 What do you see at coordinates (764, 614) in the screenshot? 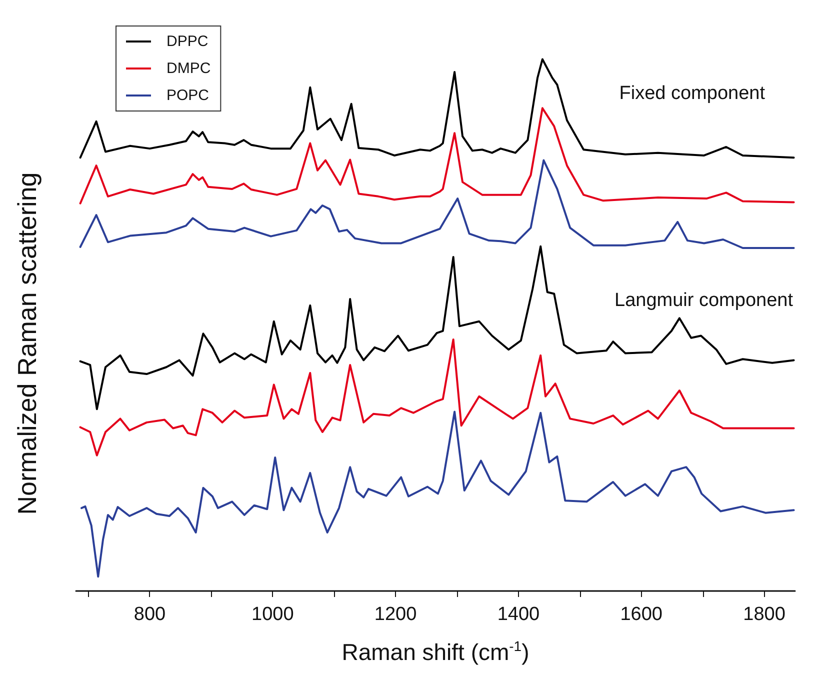
I see `x-tick-label: 1800` at bounding box center [764, 614].